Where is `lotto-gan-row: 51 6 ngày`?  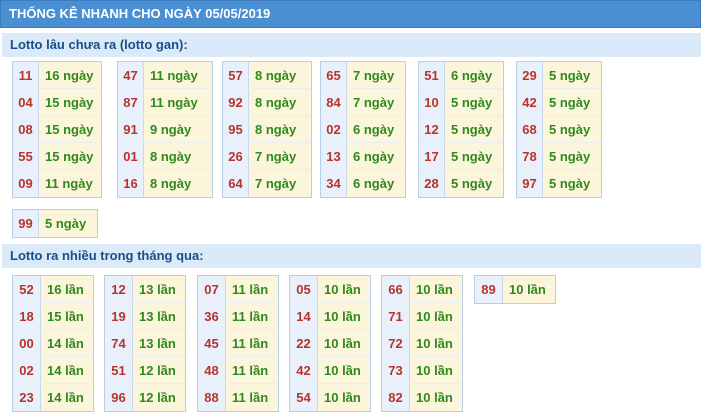 lotto-gan-row: 51 6 ngày is located at coordinates (461, 75).